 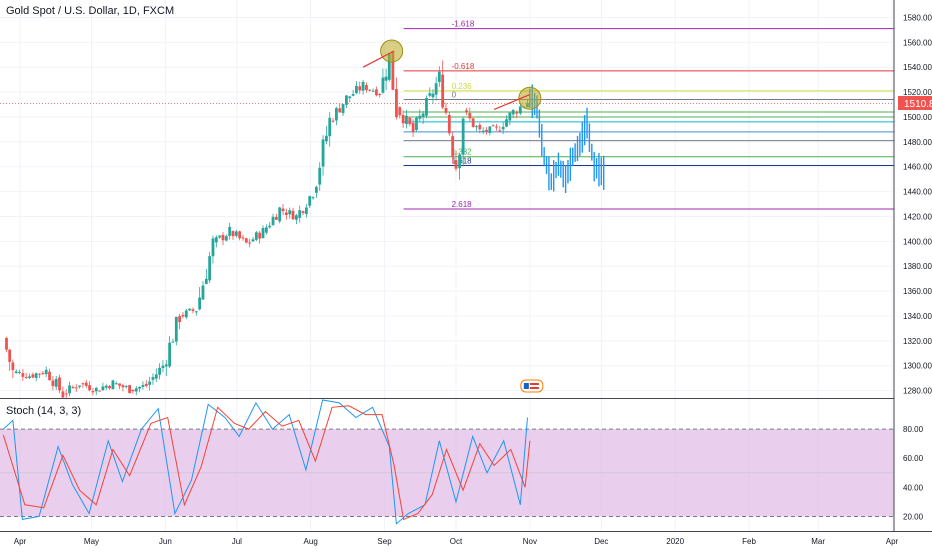 I want to click on highlight-circle-nov, so click(x=530, y=98).